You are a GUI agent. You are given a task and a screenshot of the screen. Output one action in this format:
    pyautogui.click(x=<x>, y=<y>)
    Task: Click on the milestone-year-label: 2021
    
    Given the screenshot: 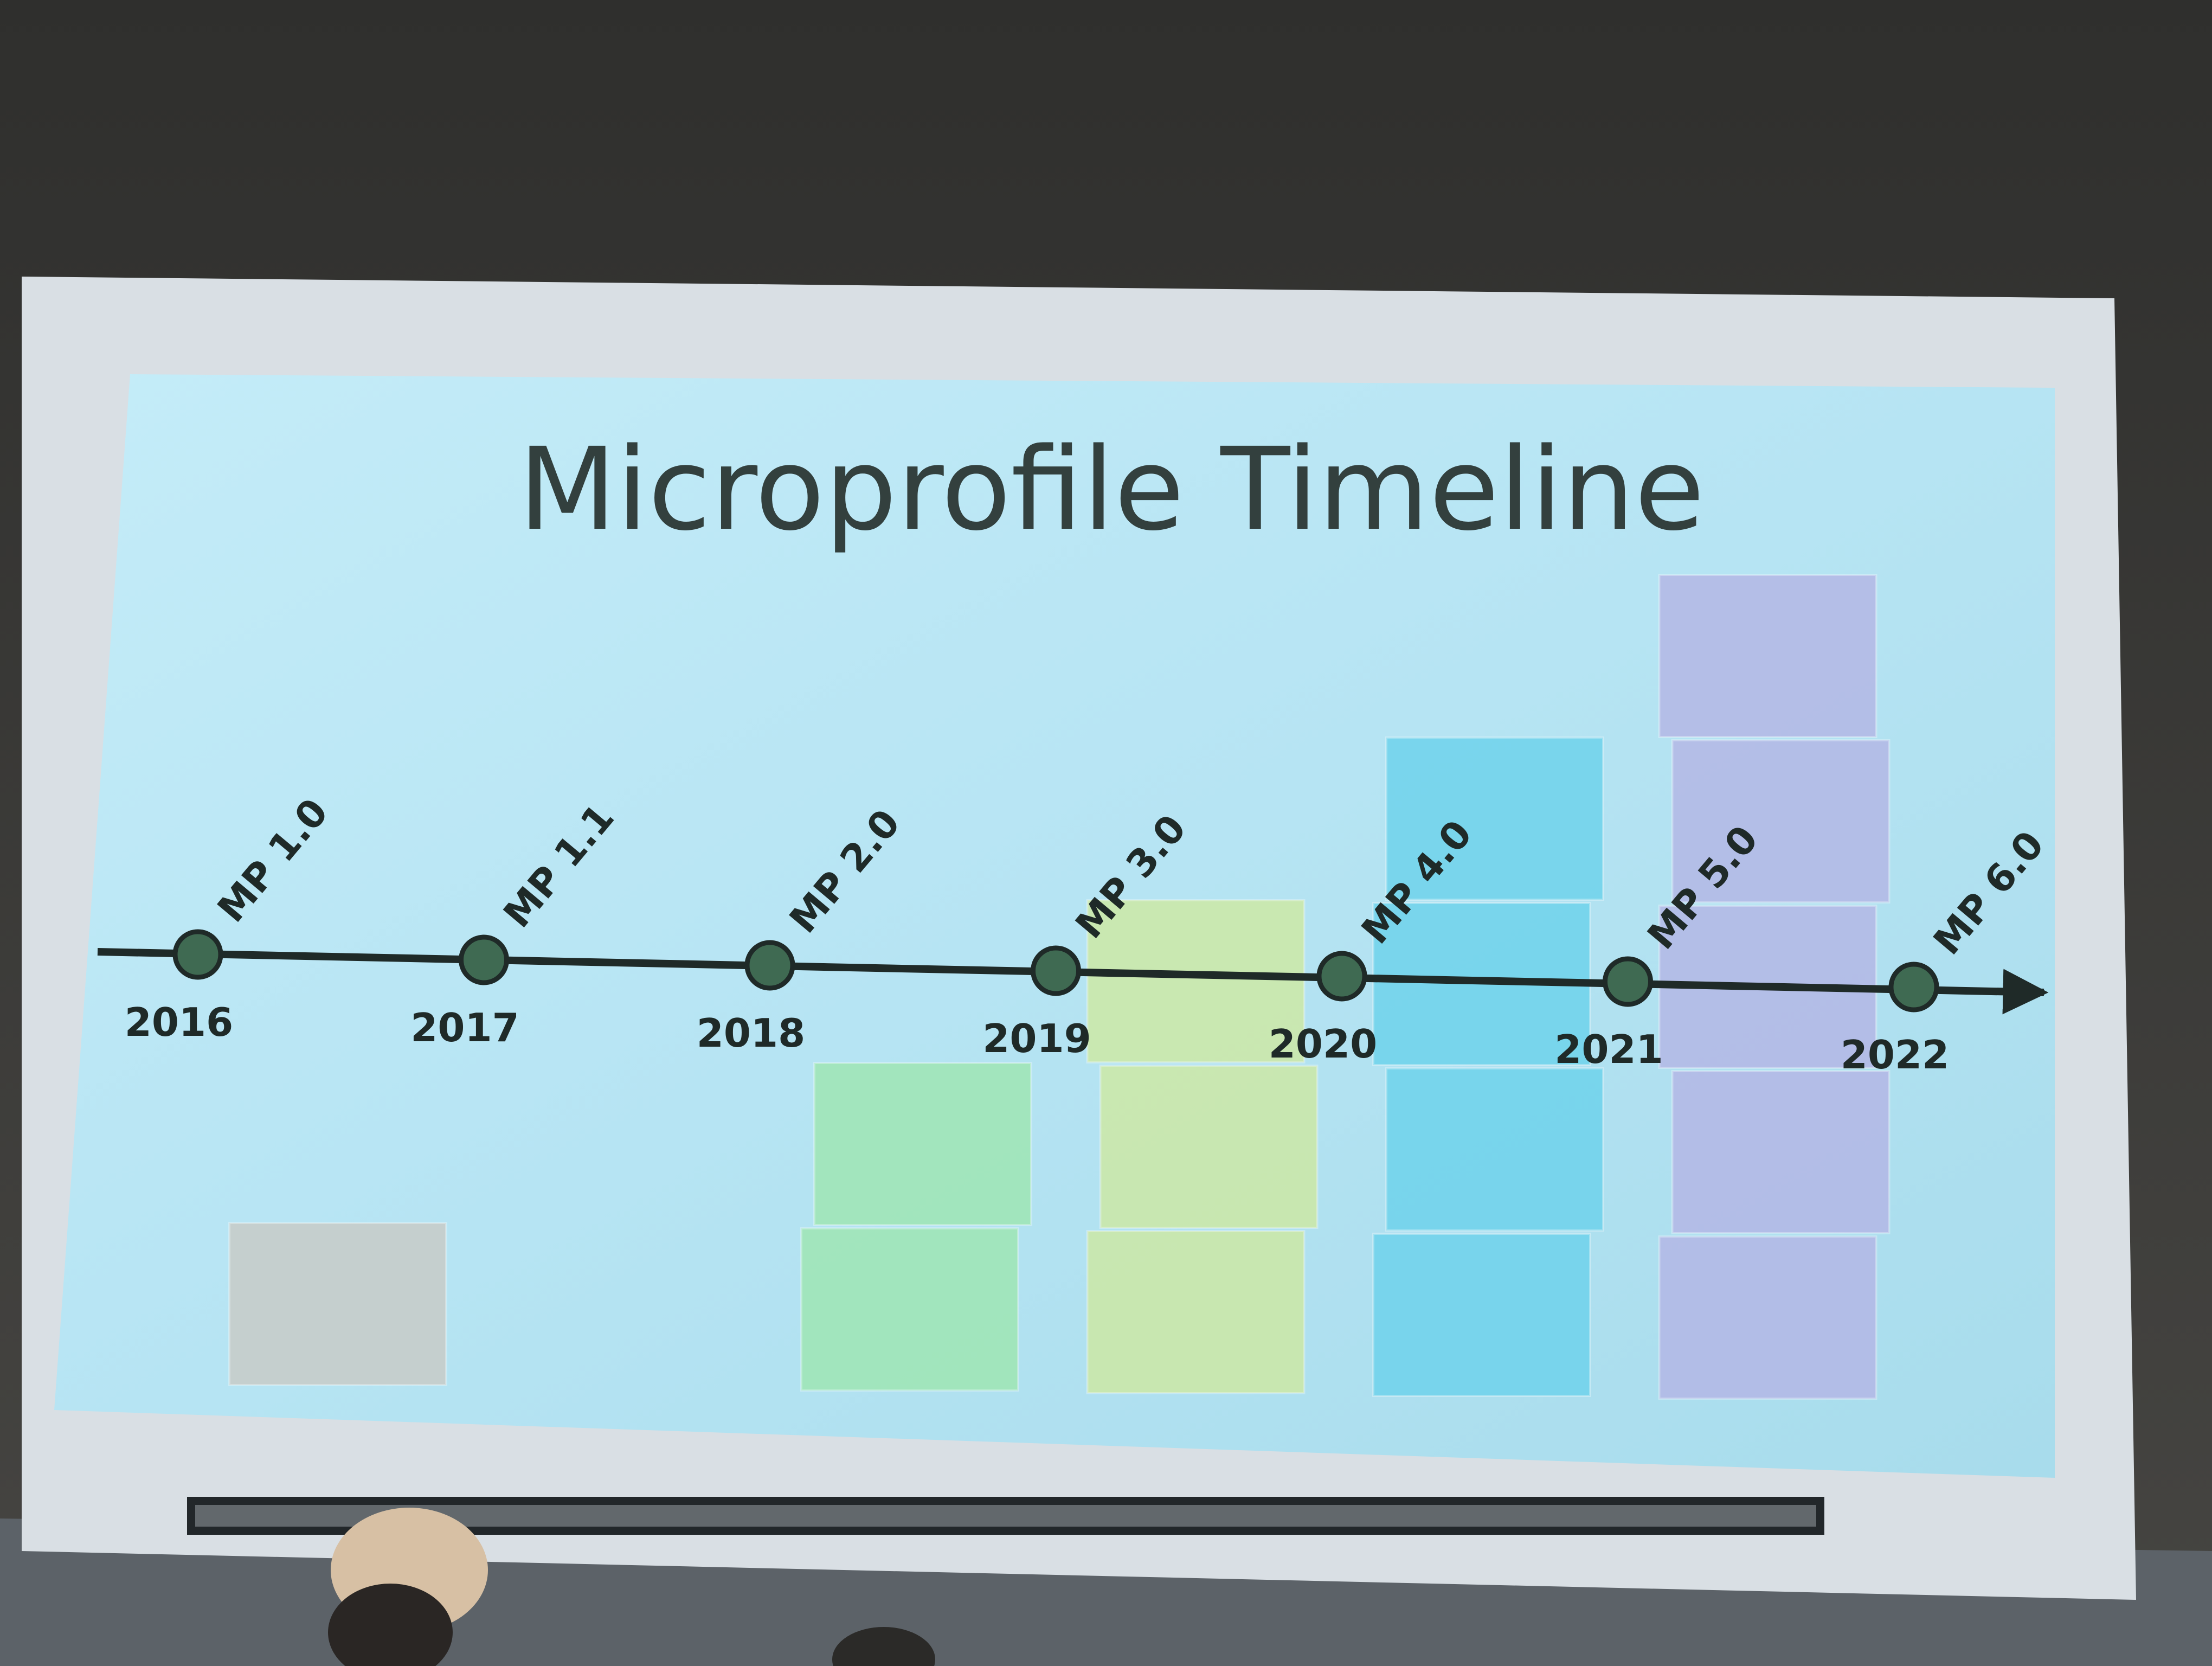 What is the action you would take?
    pyautogui.click(x=1608, y=1049)
    